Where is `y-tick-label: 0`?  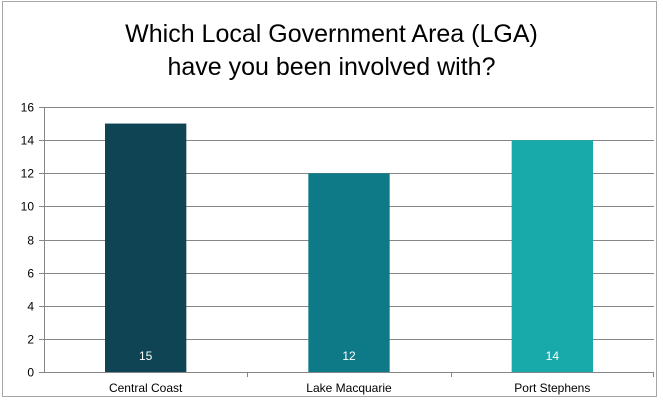 y-tick-label: 0 is located at coordinates (30, 373).